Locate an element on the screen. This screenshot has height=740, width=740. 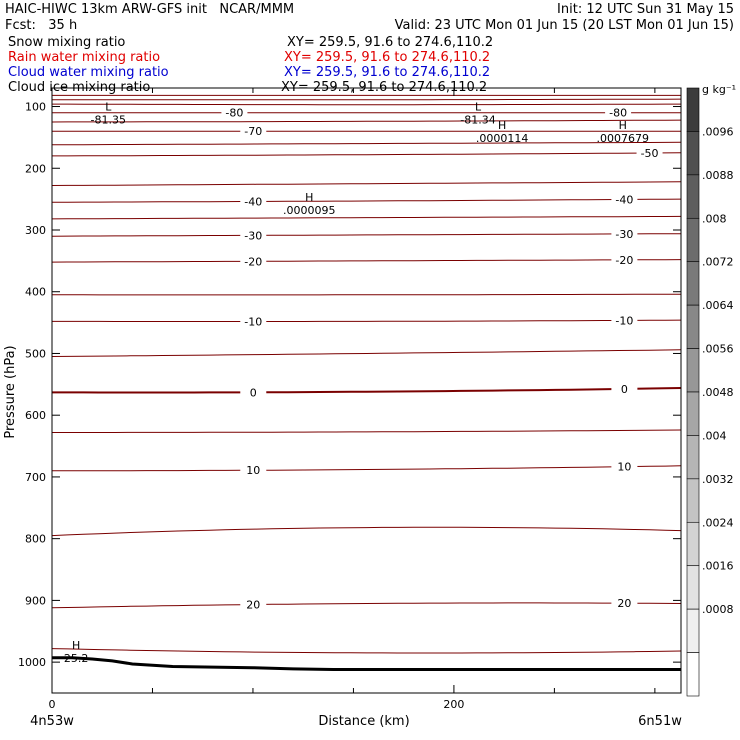
x-right-end-label: 6n51w is located at coordinates (660, 721).